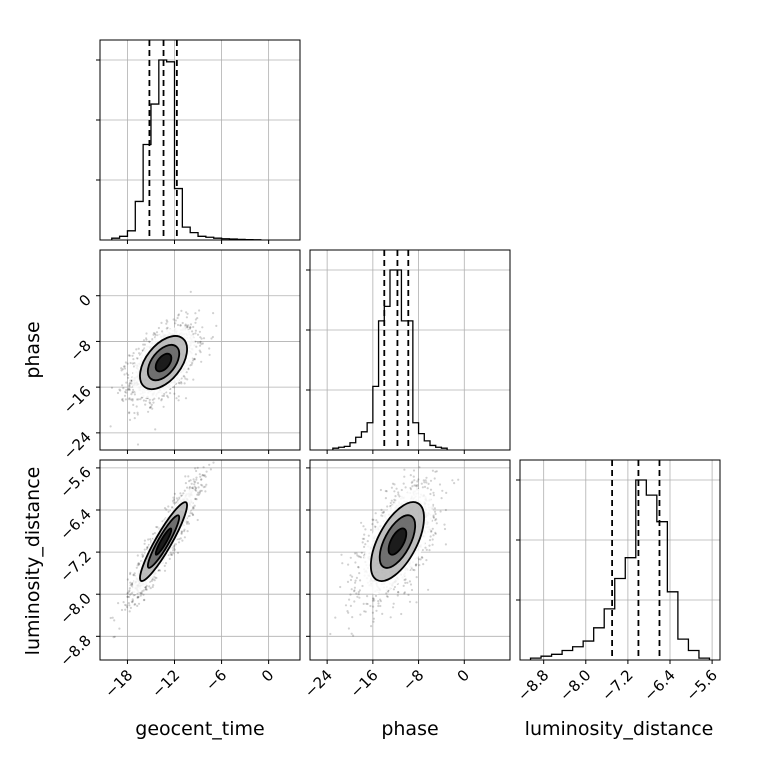 This screenshot has width=760, height=760. I want to click on ytick-label-luminosity-distance: −7.2, so click(75, 566).